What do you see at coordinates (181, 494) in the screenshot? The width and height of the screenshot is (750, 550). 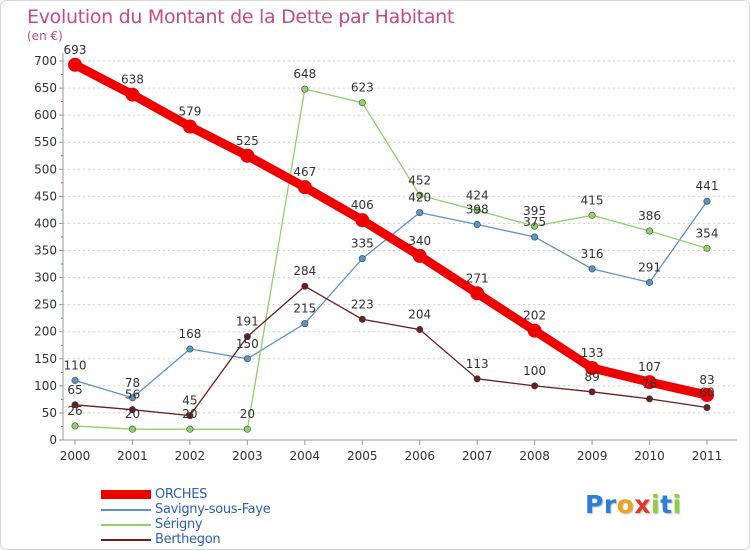 I see `legend-label: ORCHES` at bounding box center [181, 494].